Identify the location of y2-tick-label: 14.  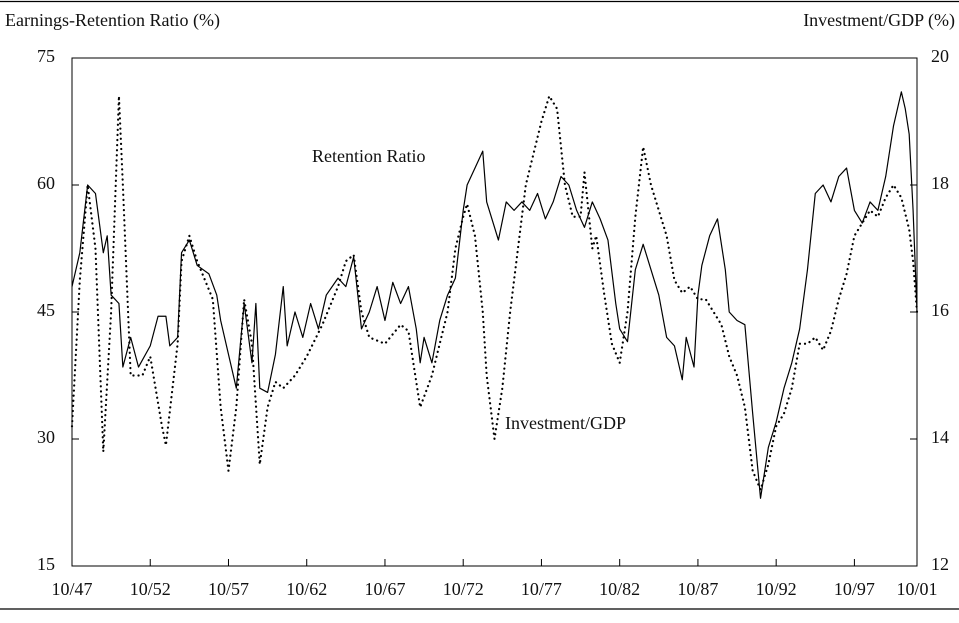
(940, 437).